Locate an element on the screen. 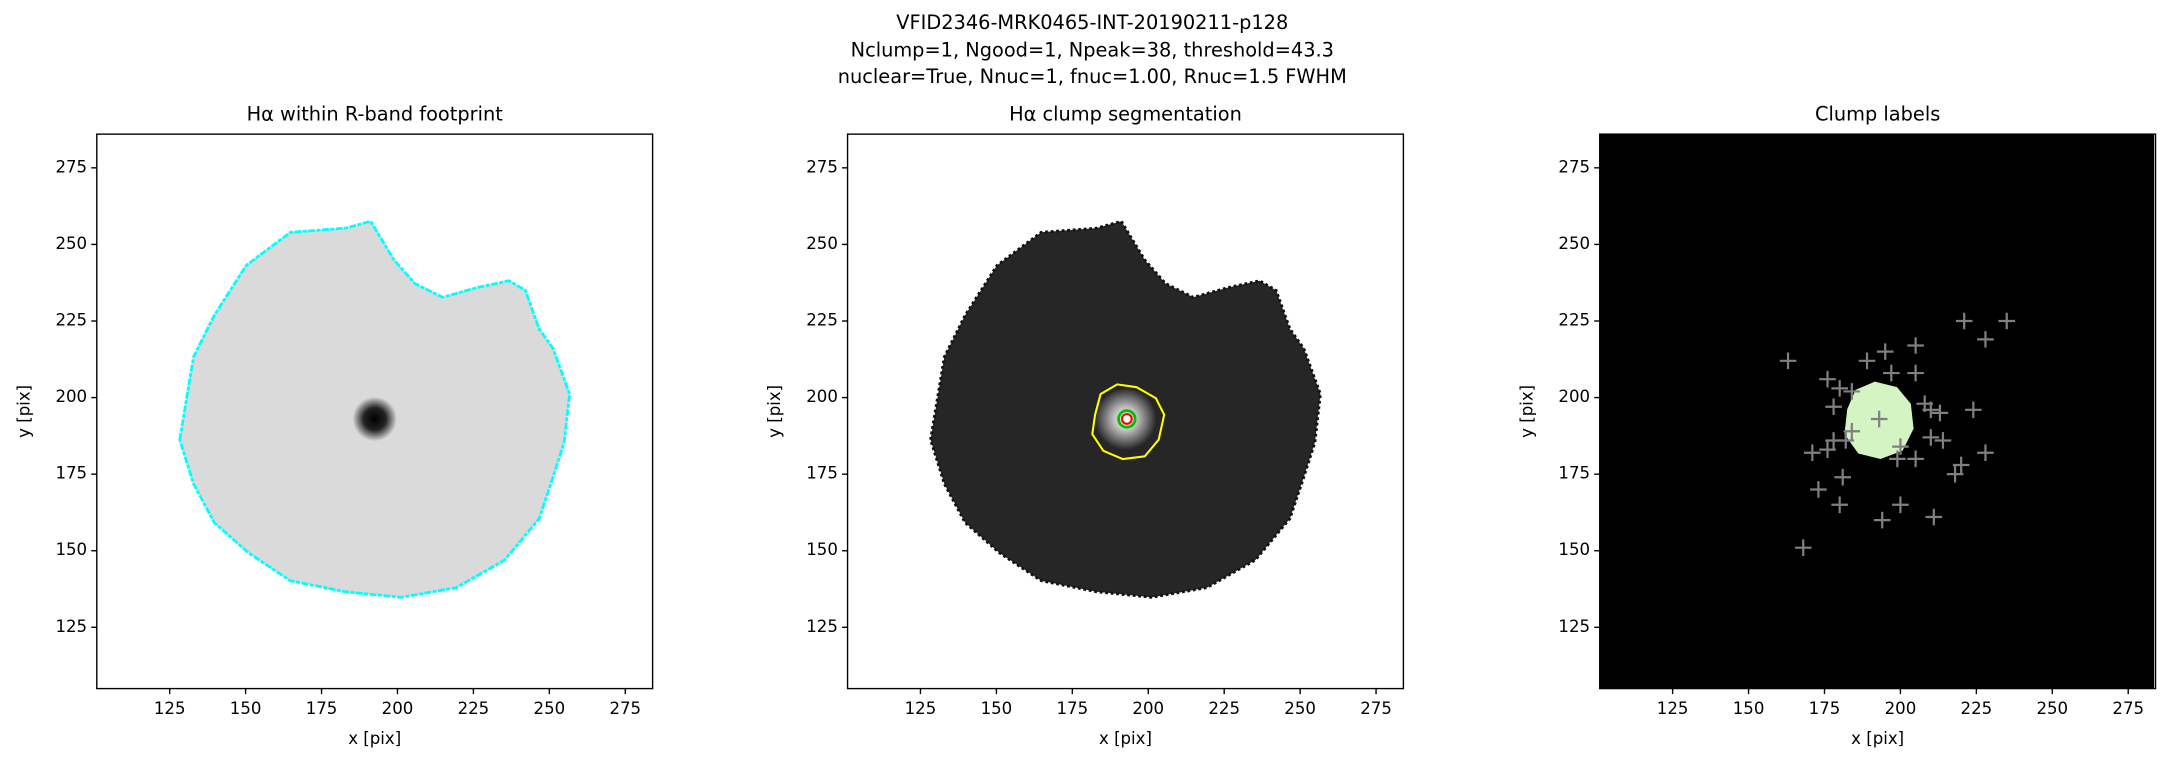 The width and height of the screenshot is (2168, 767). panel-2-image is located at coordinates (1125, 409).